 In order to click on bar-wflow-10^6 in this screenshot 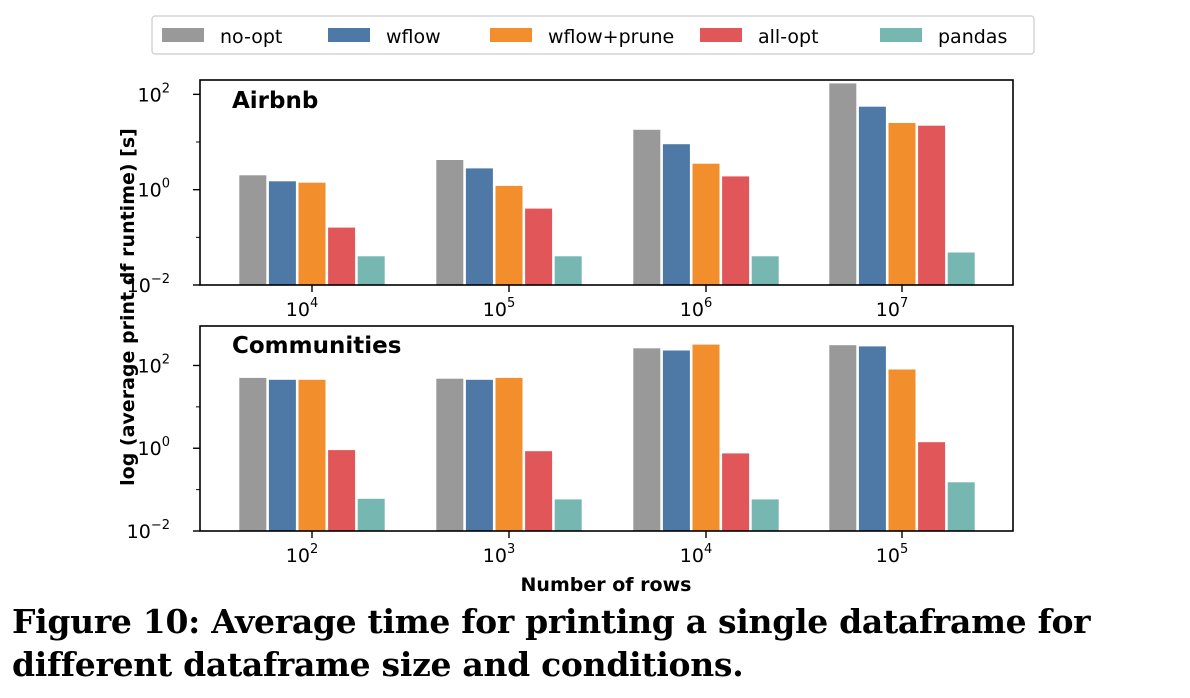, I will do `click(676, 214)`.